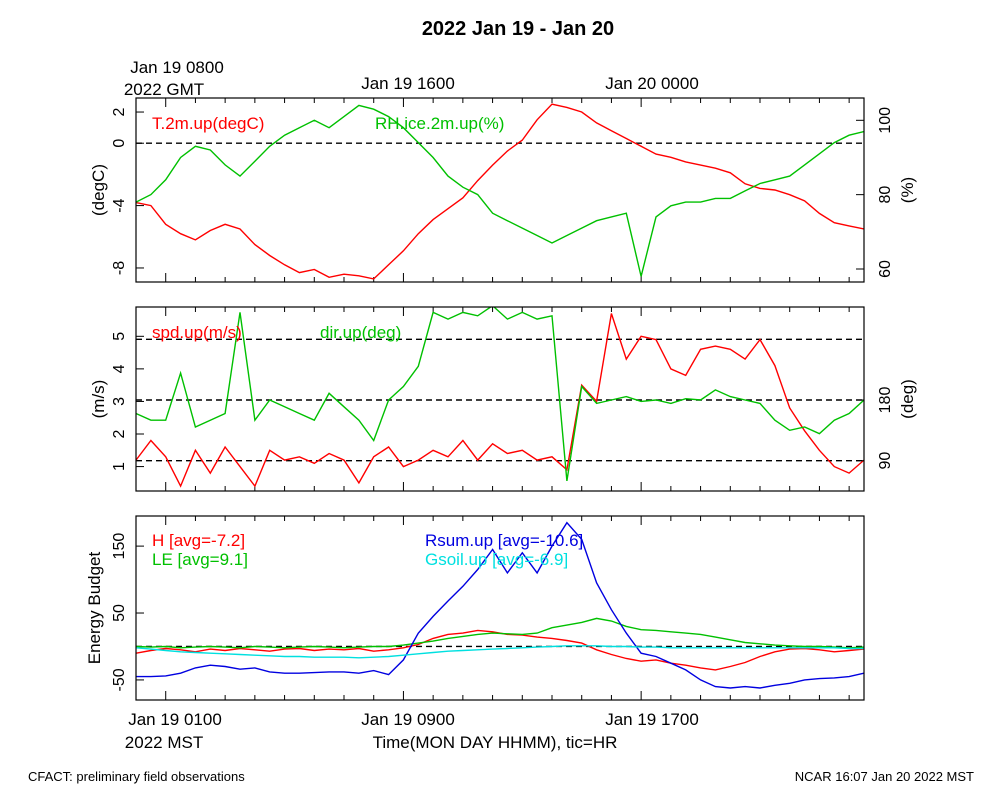 Image resolution: width=1000 pixels, height=800 pixels. Describe the element at coordinates (495, 742) in the screenshot. I see `x-axis-title: Time(MON DAY HHMM), tic=HR` at that location.